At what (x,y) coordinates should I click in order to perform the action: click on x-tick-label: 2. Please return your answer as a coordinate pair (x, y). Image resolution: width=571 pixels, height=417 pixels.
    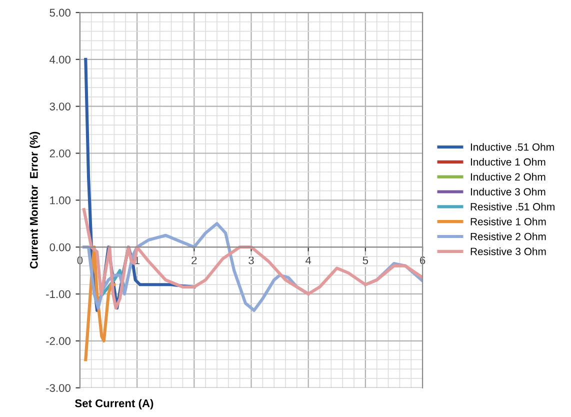
    Looking at the image, I should click on (194, 260).